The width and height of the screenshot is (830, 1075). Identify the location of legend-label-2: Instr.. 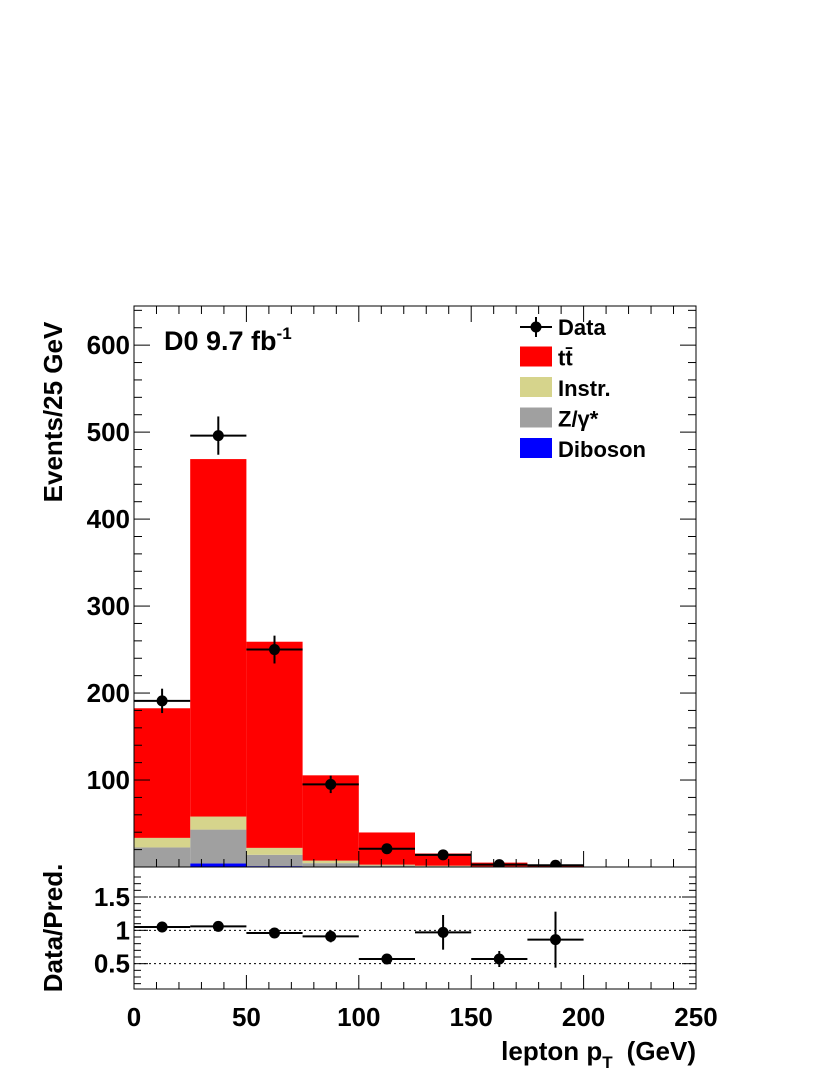
(584, 388).